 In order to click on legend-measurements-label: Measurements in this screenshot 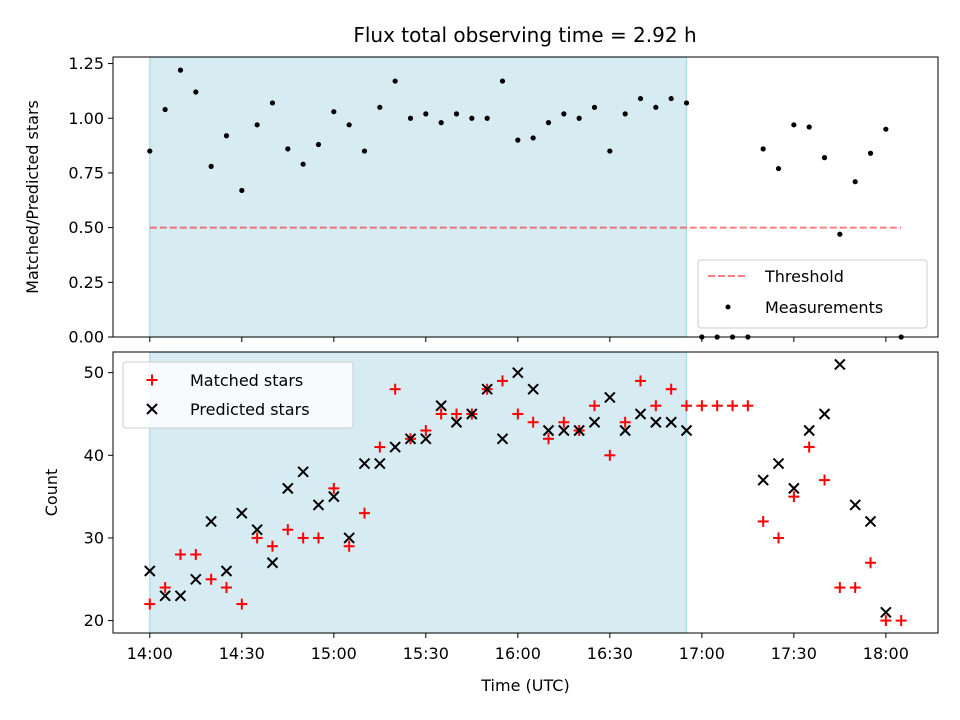, I will do `click(824, 307)`.